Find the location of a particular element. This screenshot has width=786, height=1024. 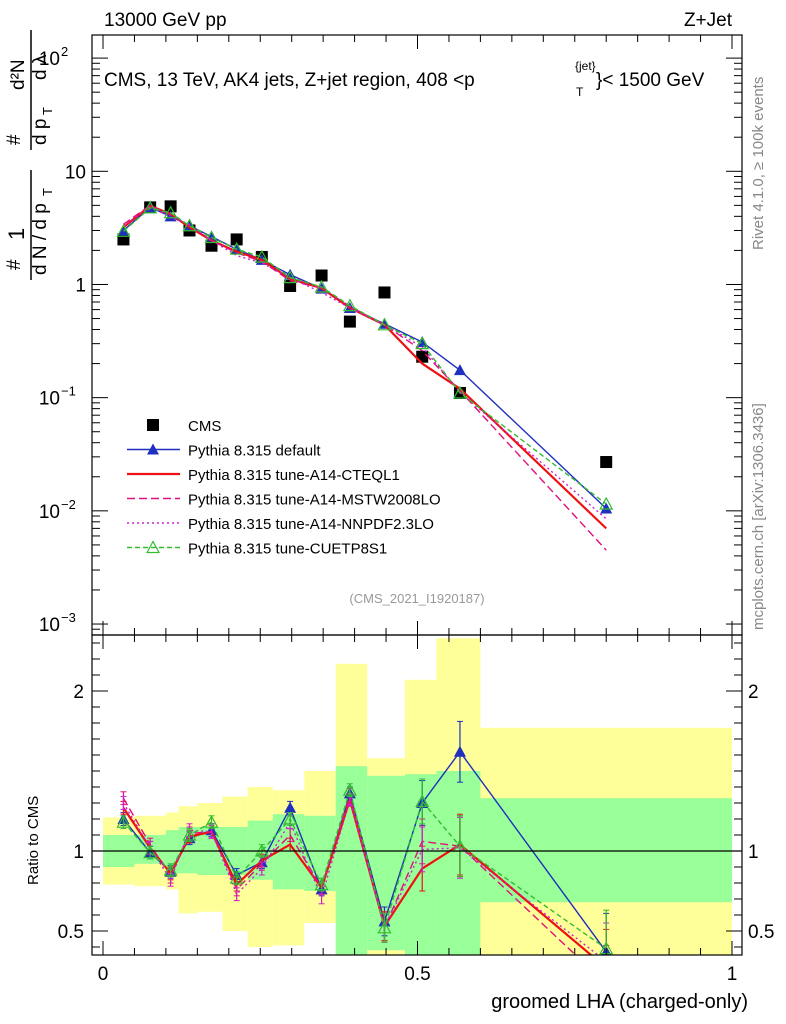

svg-text: d²N is located at coordinates (18, 74).